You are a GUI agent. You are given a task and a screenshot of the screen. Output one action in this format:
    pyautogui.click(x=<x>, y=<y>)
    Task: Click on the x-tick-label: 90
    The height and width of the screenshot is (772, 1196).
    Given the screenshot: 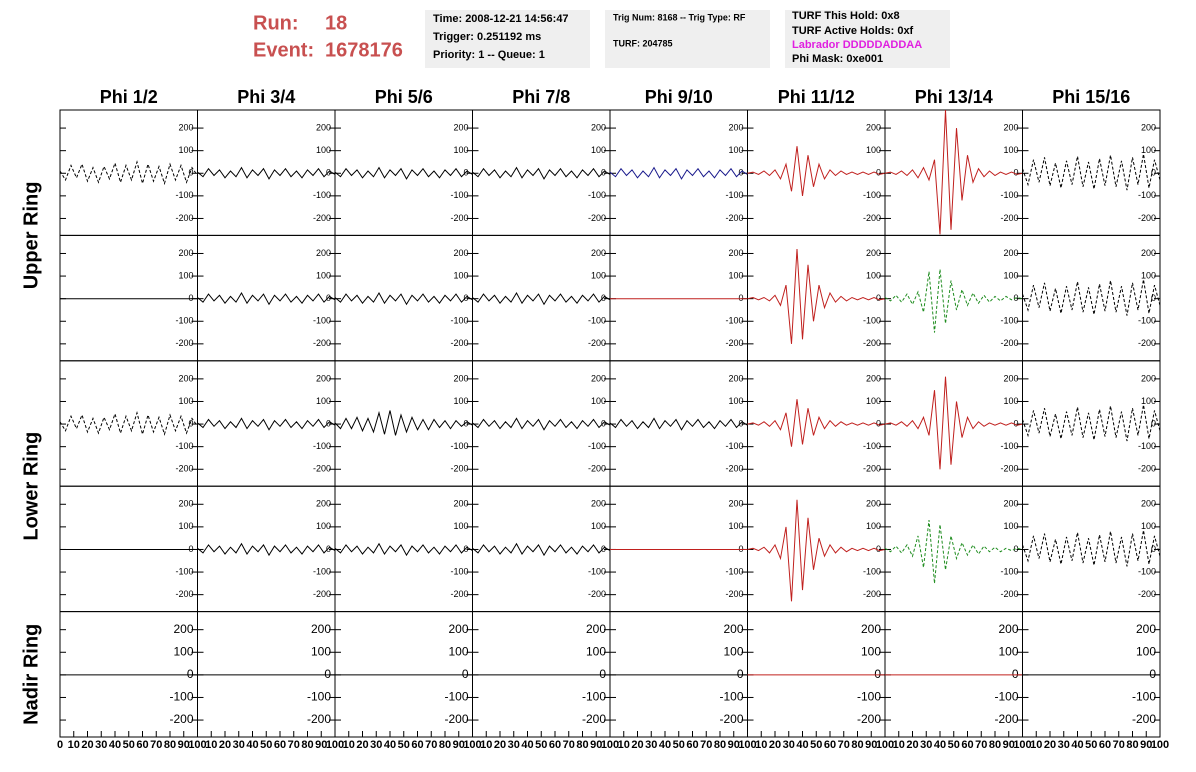 What is the action you would take?
    pyautogui.click(x=1009, y=745)
    